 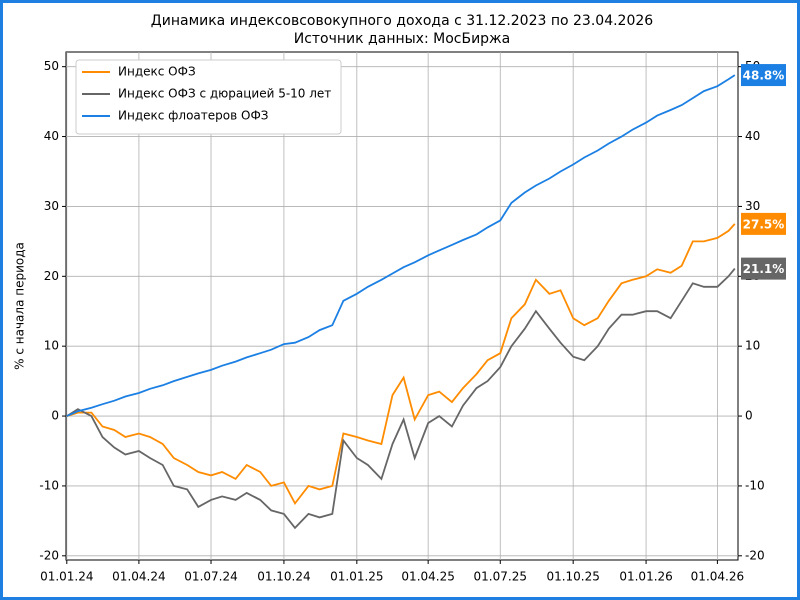 What do you see at coordinates (717, 577) in the screenshot?
I see `x-tick-label: 01.04.26` at bounding box center [717, 577].